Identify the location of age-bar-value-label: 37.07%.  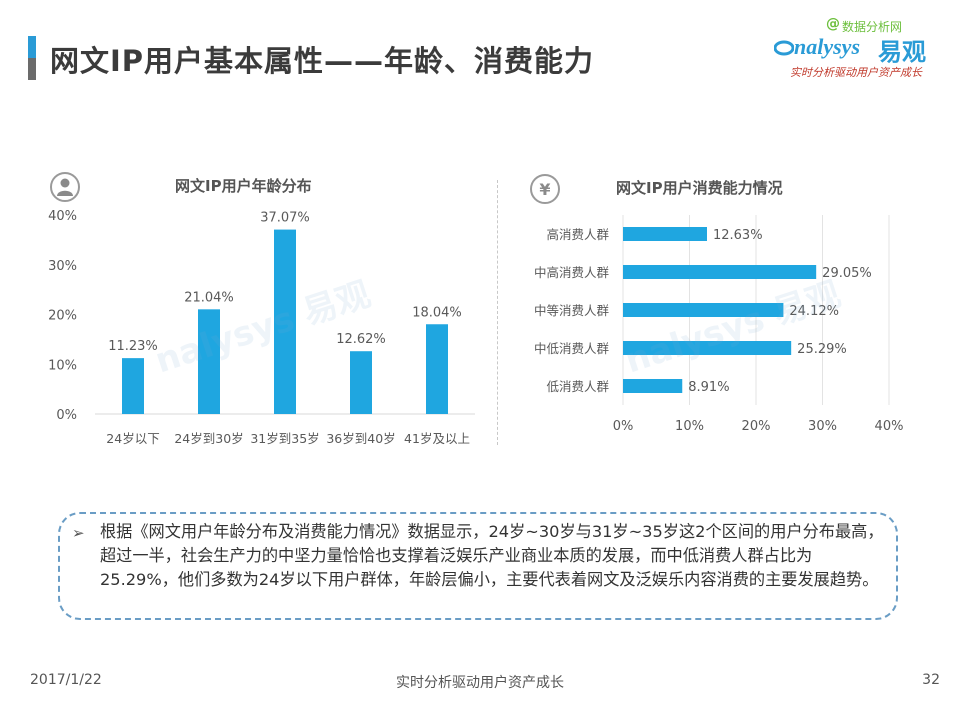
(285, 218).